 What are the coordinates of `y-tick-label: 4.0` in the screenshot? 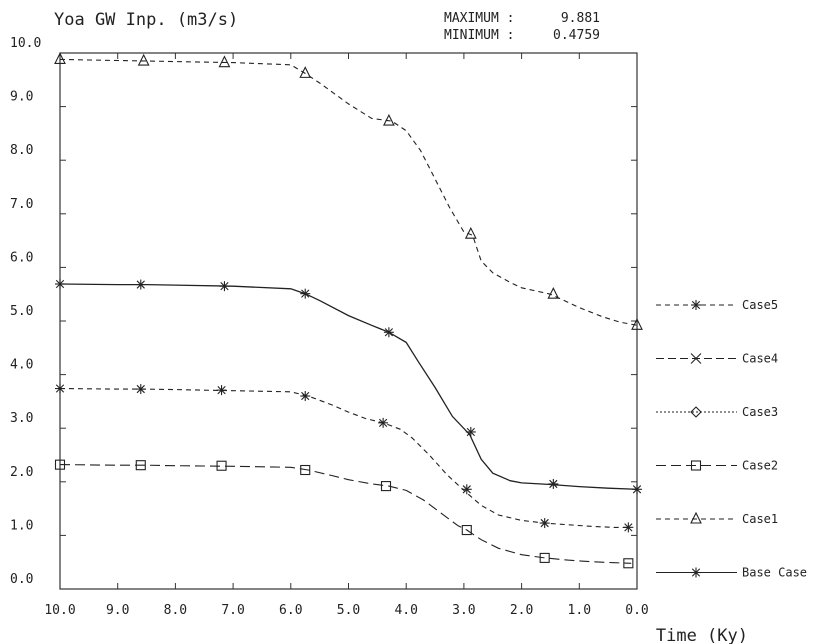 It's located at (21, 365).